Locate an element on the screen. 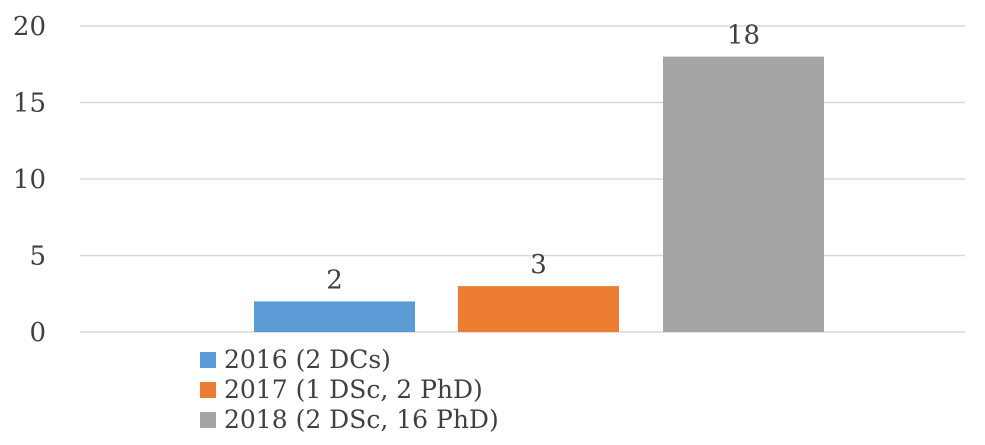  y-tick-label-5: 5 is located at coordinates (37, 257).